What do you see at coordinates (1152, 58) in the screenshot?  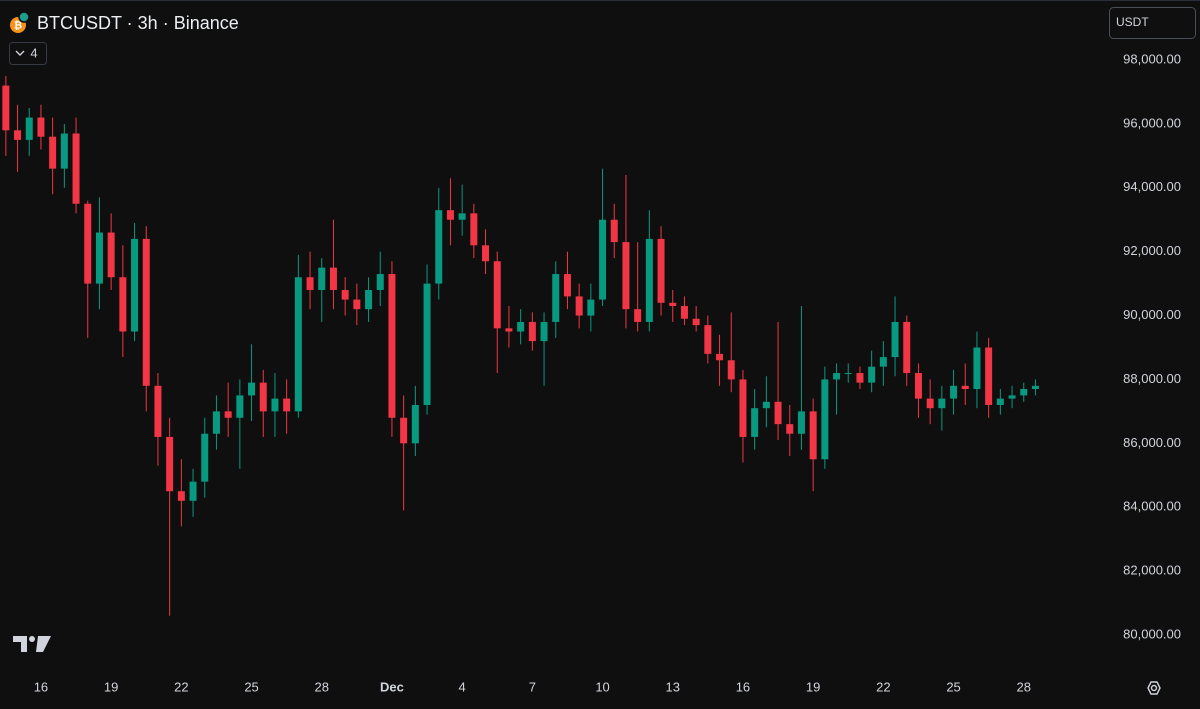 I see `y-tick-label: 98,000.00` at bounding box center [1152, 58].